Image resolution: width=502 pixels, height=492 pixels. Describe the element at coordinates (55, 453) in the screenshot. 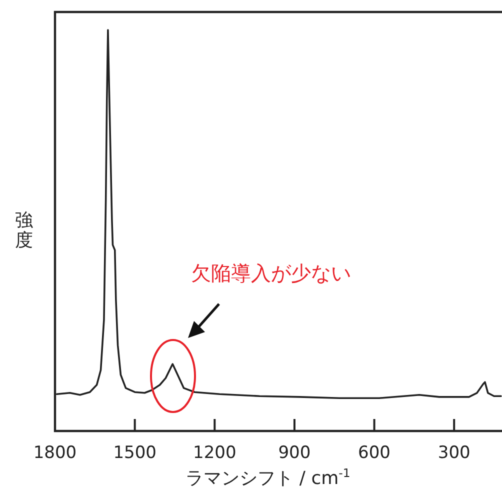

I see `x-tick-label: 1800` at that location.